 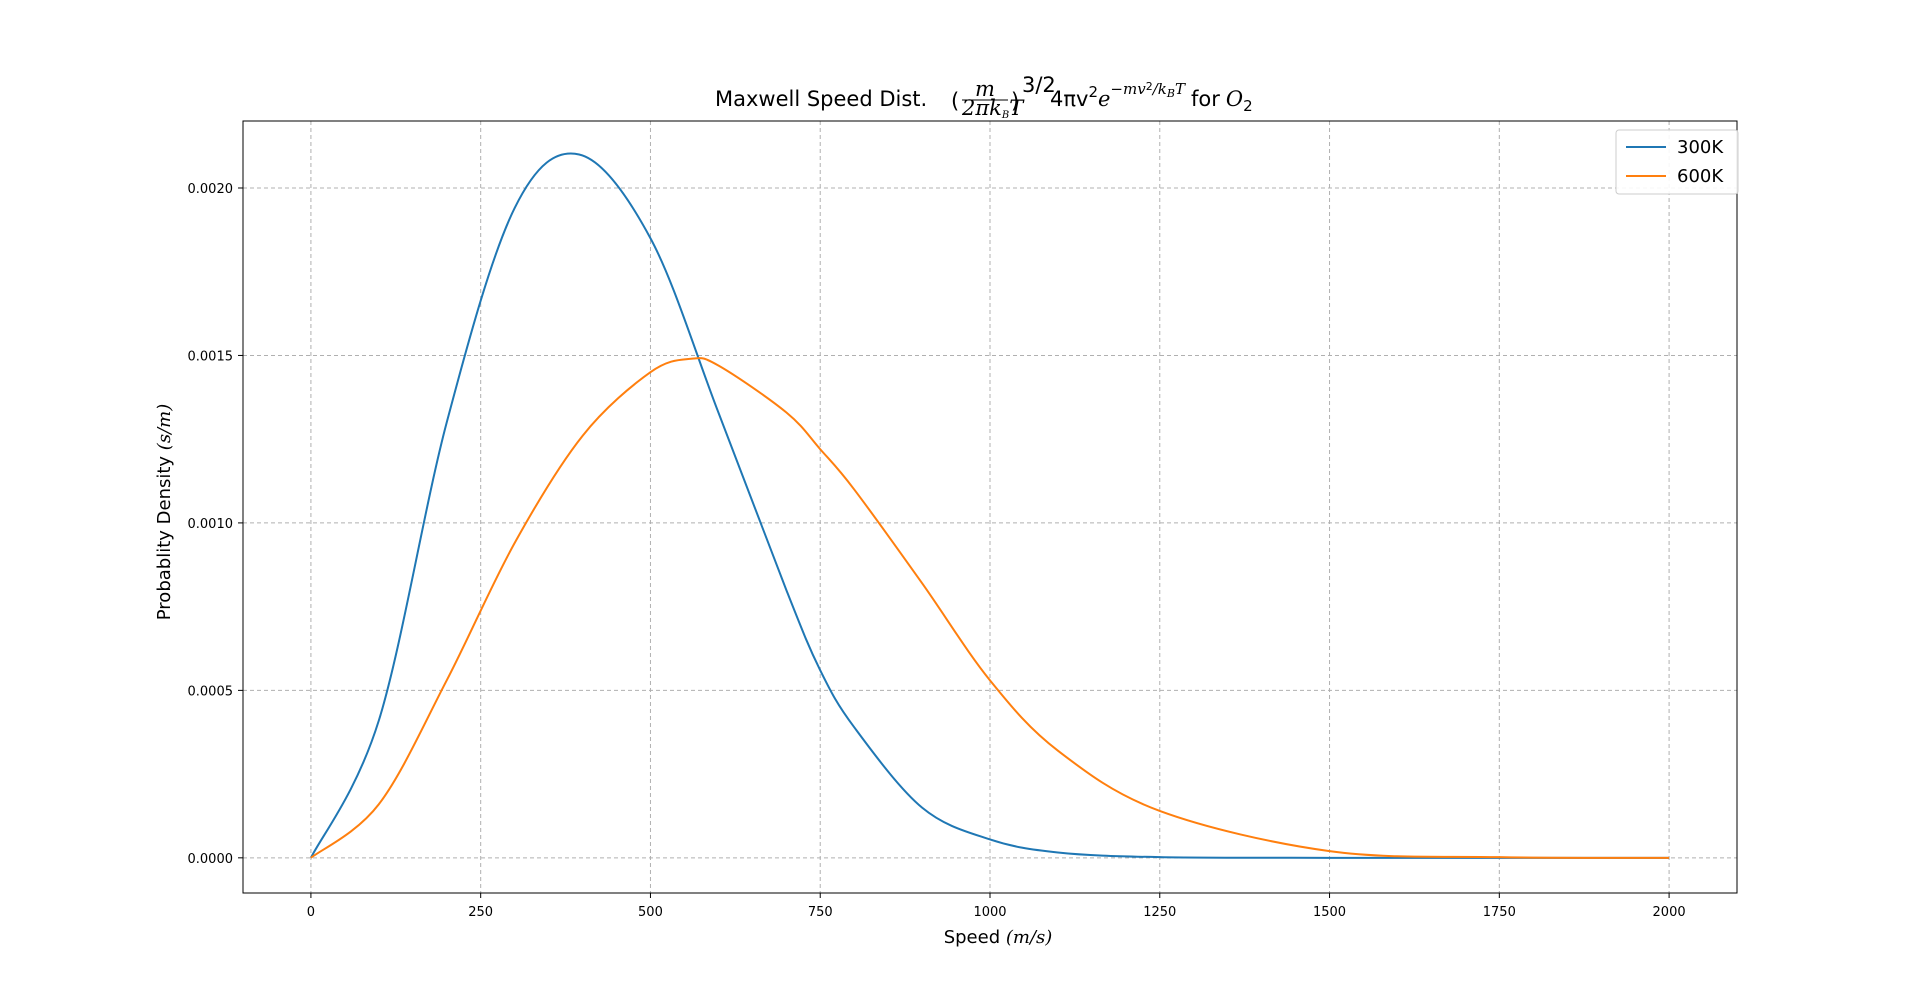 What do you see at coordinates (820, 912) in the screenshot?
I see `x-tick-label: 750` at bounding box center [820, 912].